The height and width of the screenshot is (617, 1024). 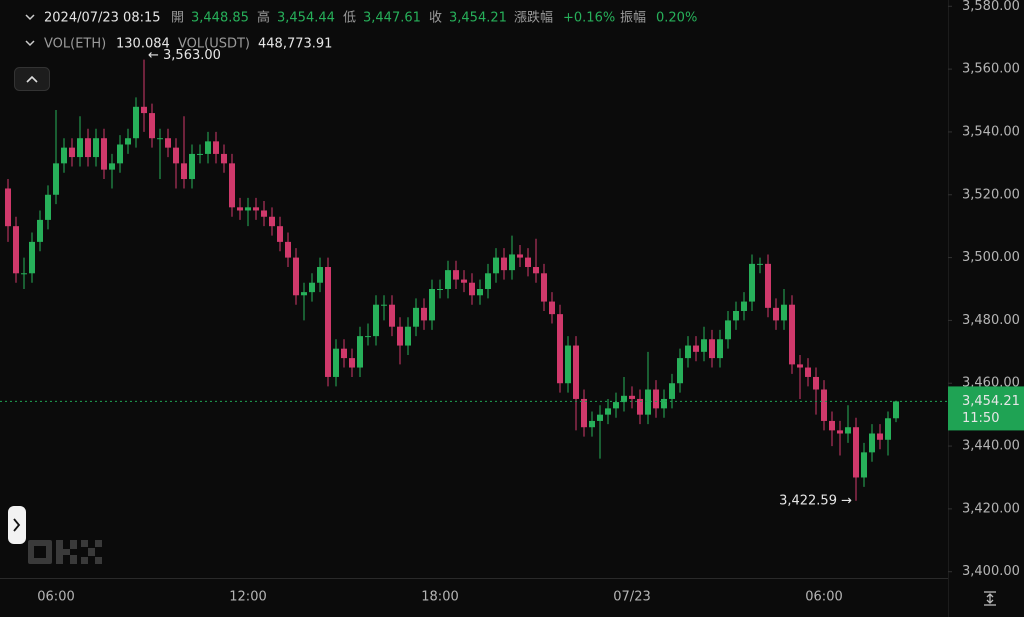 What do you see at coordinates (435, 18) in the screenshot?
I see `header-key: 收` at bounding box center [435, 18].